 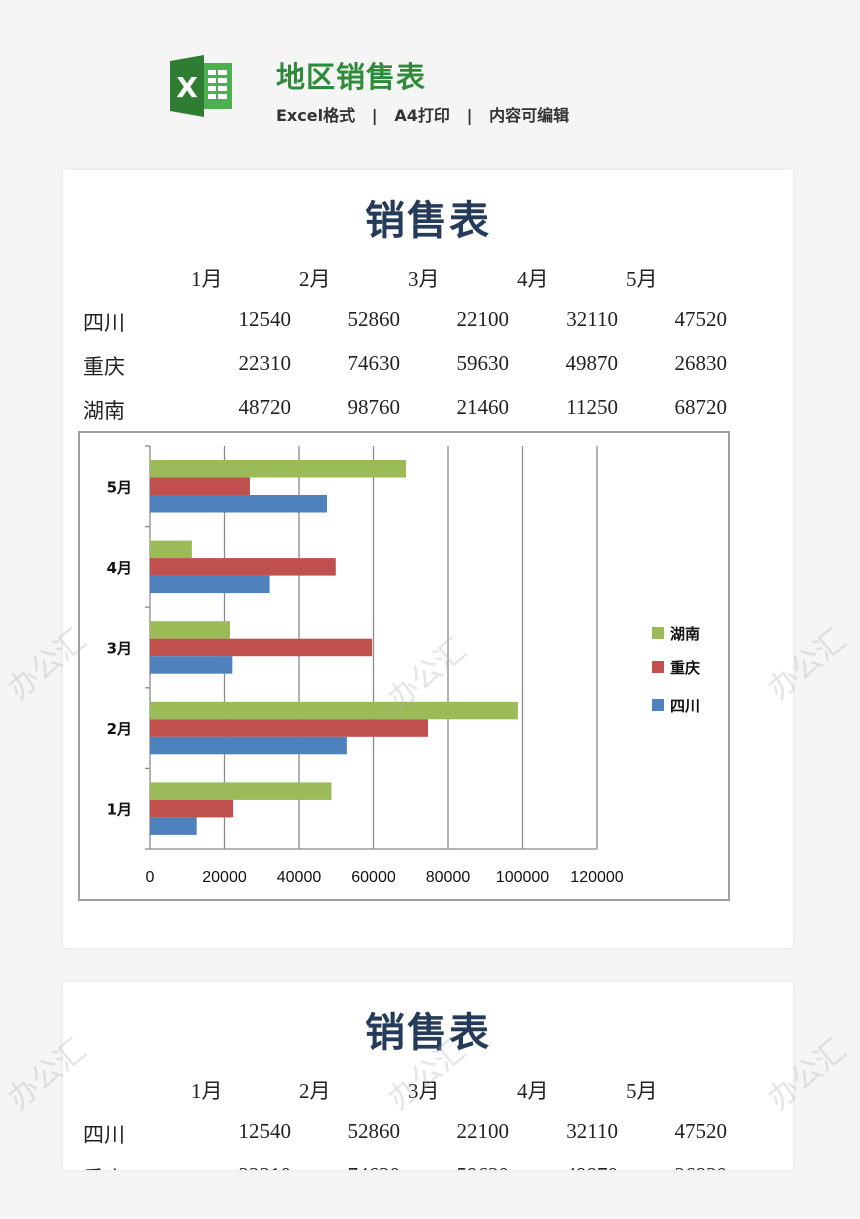 What do you see at coordinates (119, 568) in the screenshot?
I see `y-tick-label: 4月` at bounding box center [119, 568].